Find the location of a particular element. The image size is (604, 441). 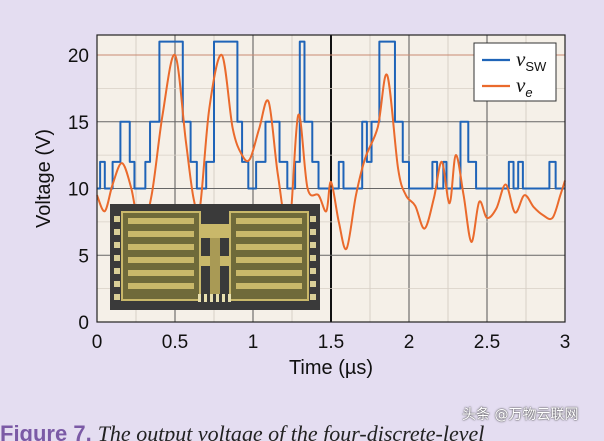

x-tick-label: 0 is located at coordinates (97, 342).